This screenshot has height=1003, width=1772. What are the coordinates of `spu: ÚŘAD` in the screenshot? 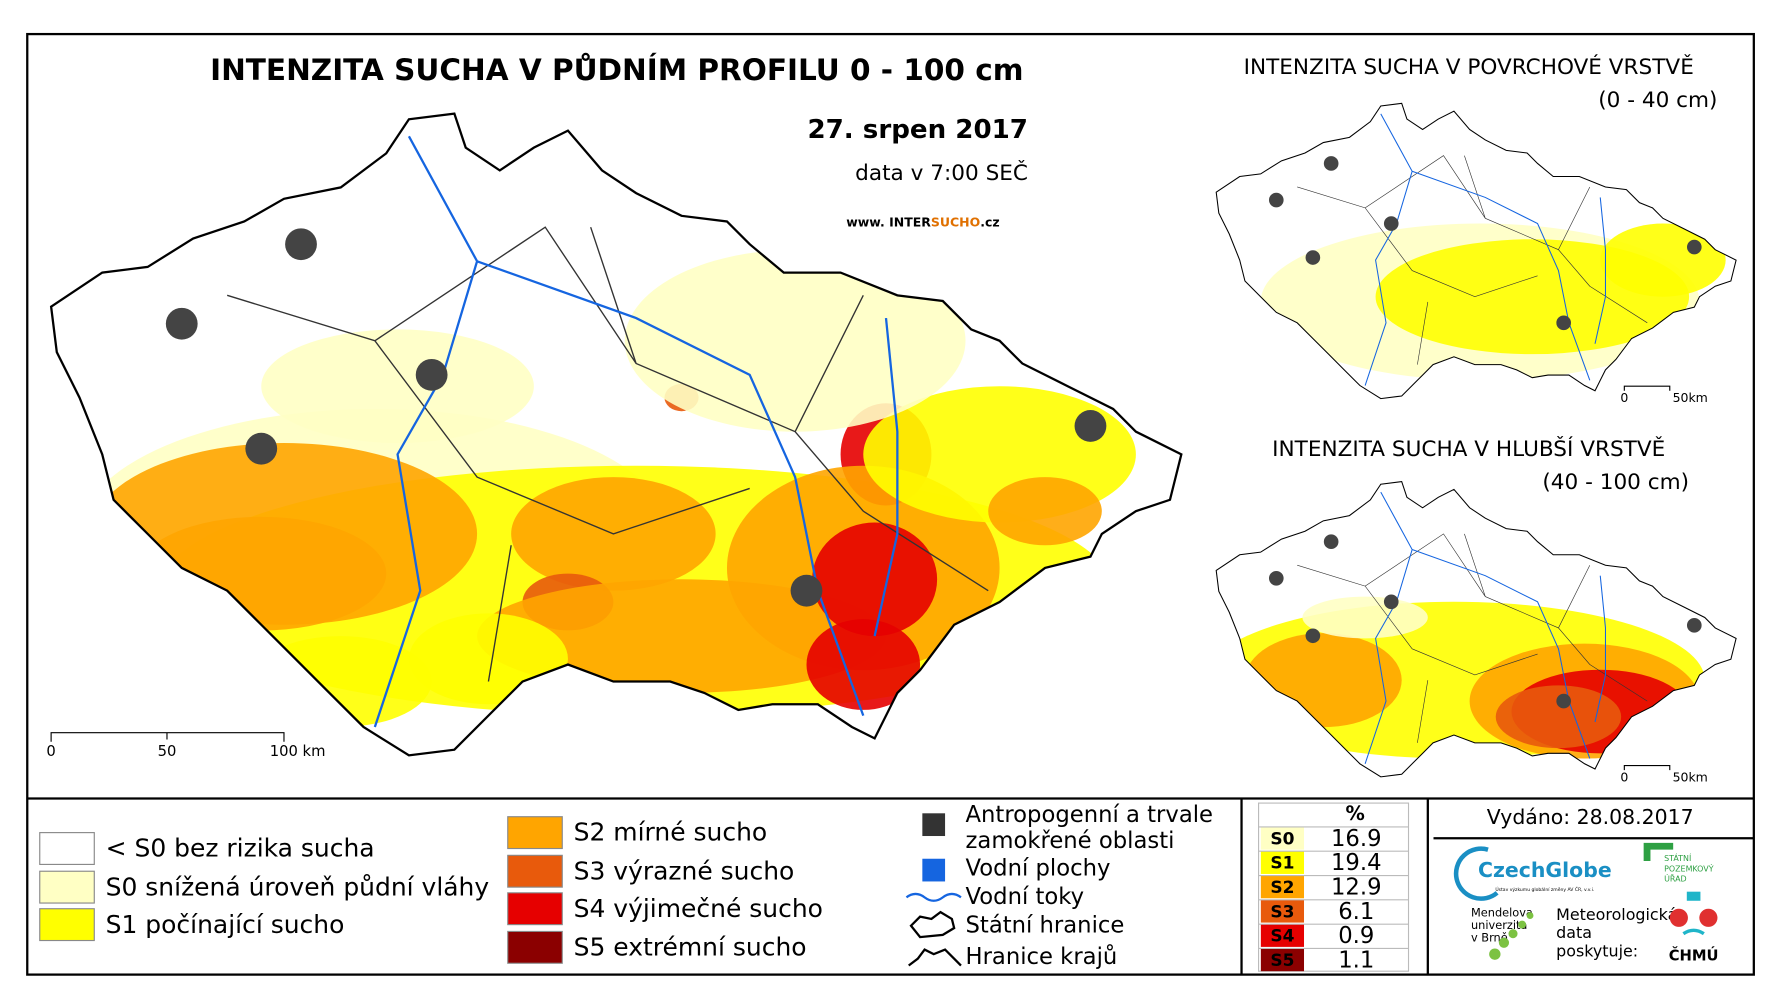 It's located at (1675, 878).